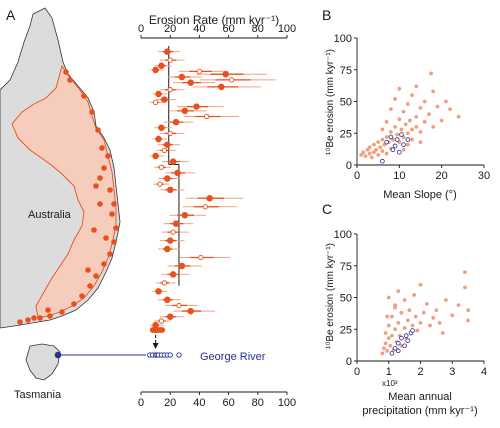  Describe the element at coordinates (343, 235) in the screenshot. I see `chartC-y-tick-label: 100` at that location.